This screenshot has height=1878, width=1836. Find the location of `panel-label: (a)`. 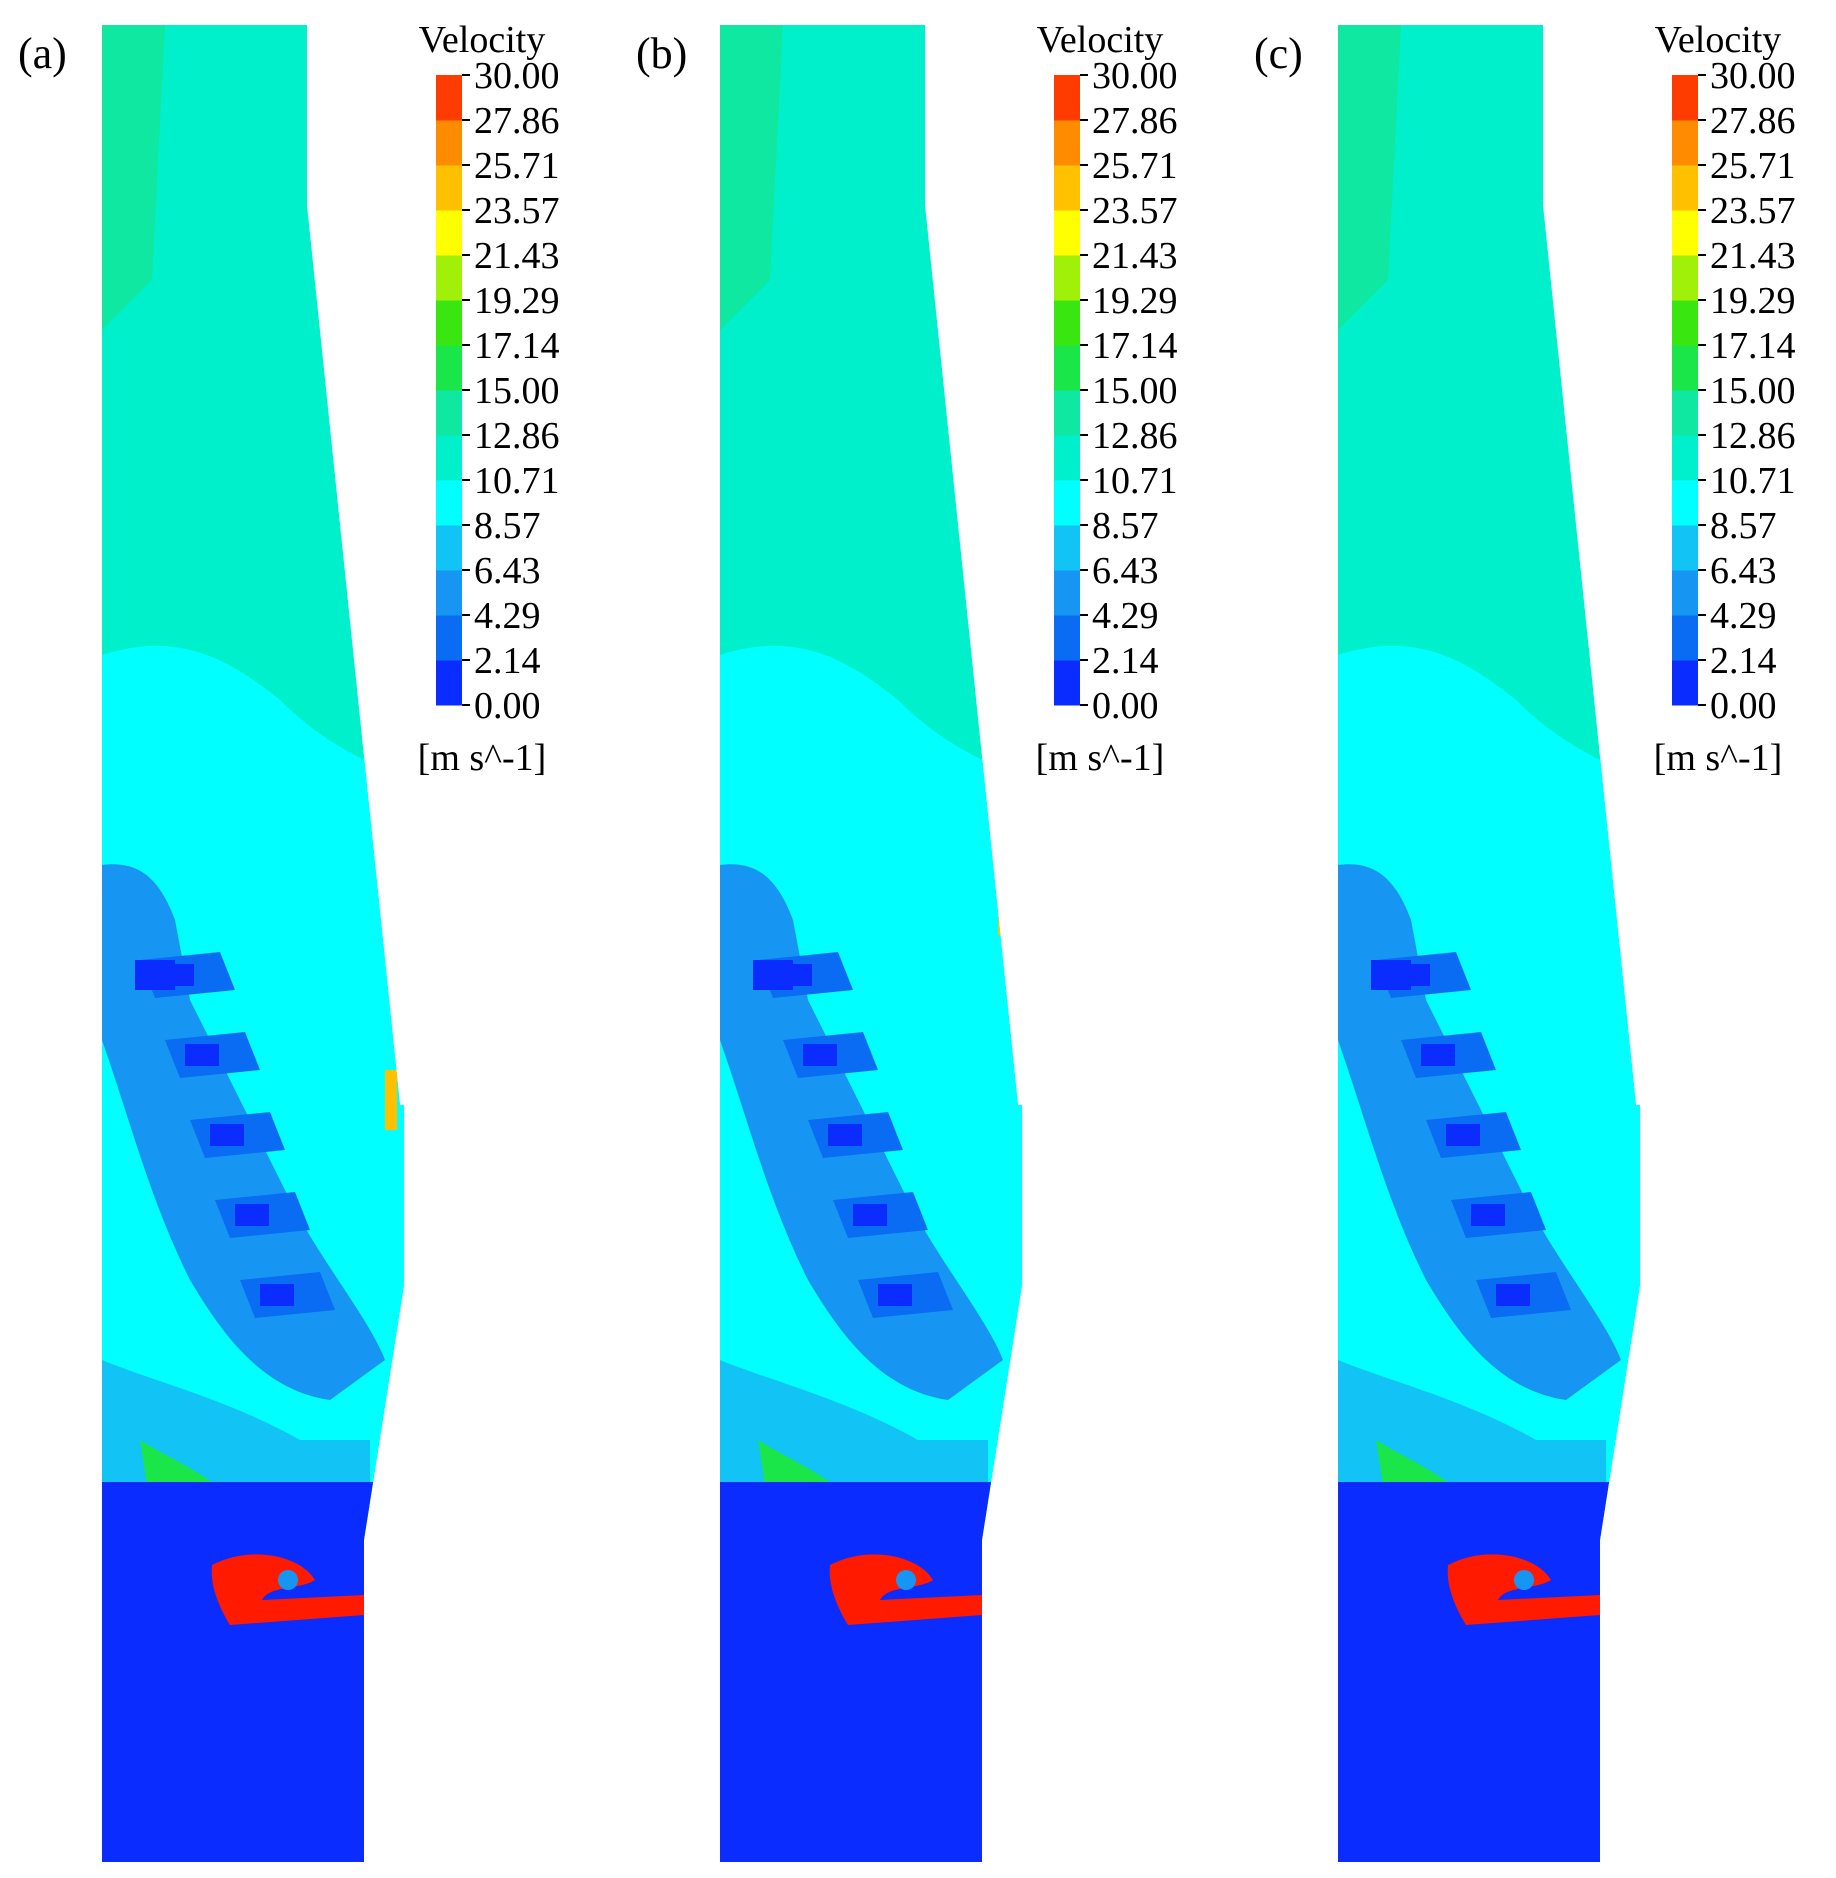

panel-label: (a) is located at coordinates (42, 53).